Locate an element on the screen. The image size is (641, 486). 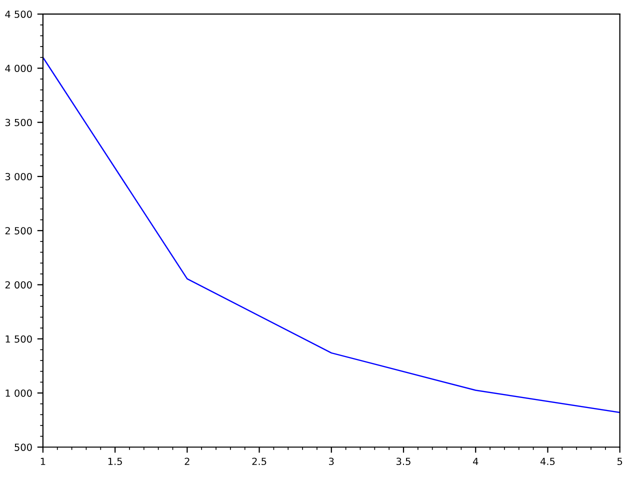
y-tick-label: 1 000 is located at coordinates (19, 393).